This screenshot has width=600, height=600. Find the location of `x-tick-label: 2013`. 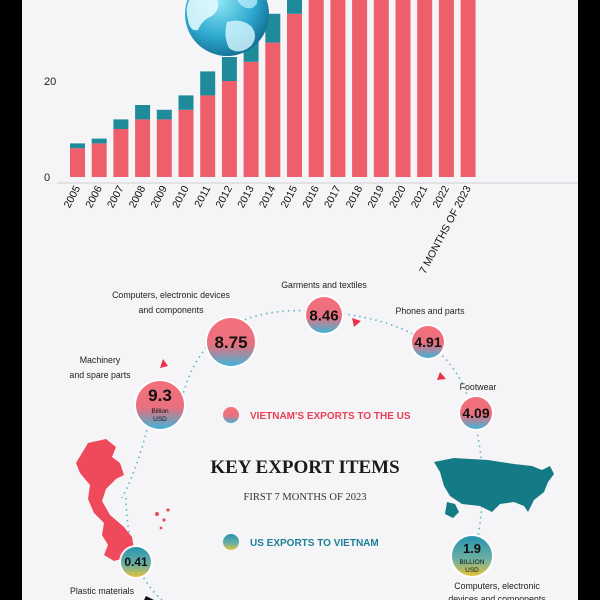

x-tick-label: 2013 is located at coordinates (246, 197).